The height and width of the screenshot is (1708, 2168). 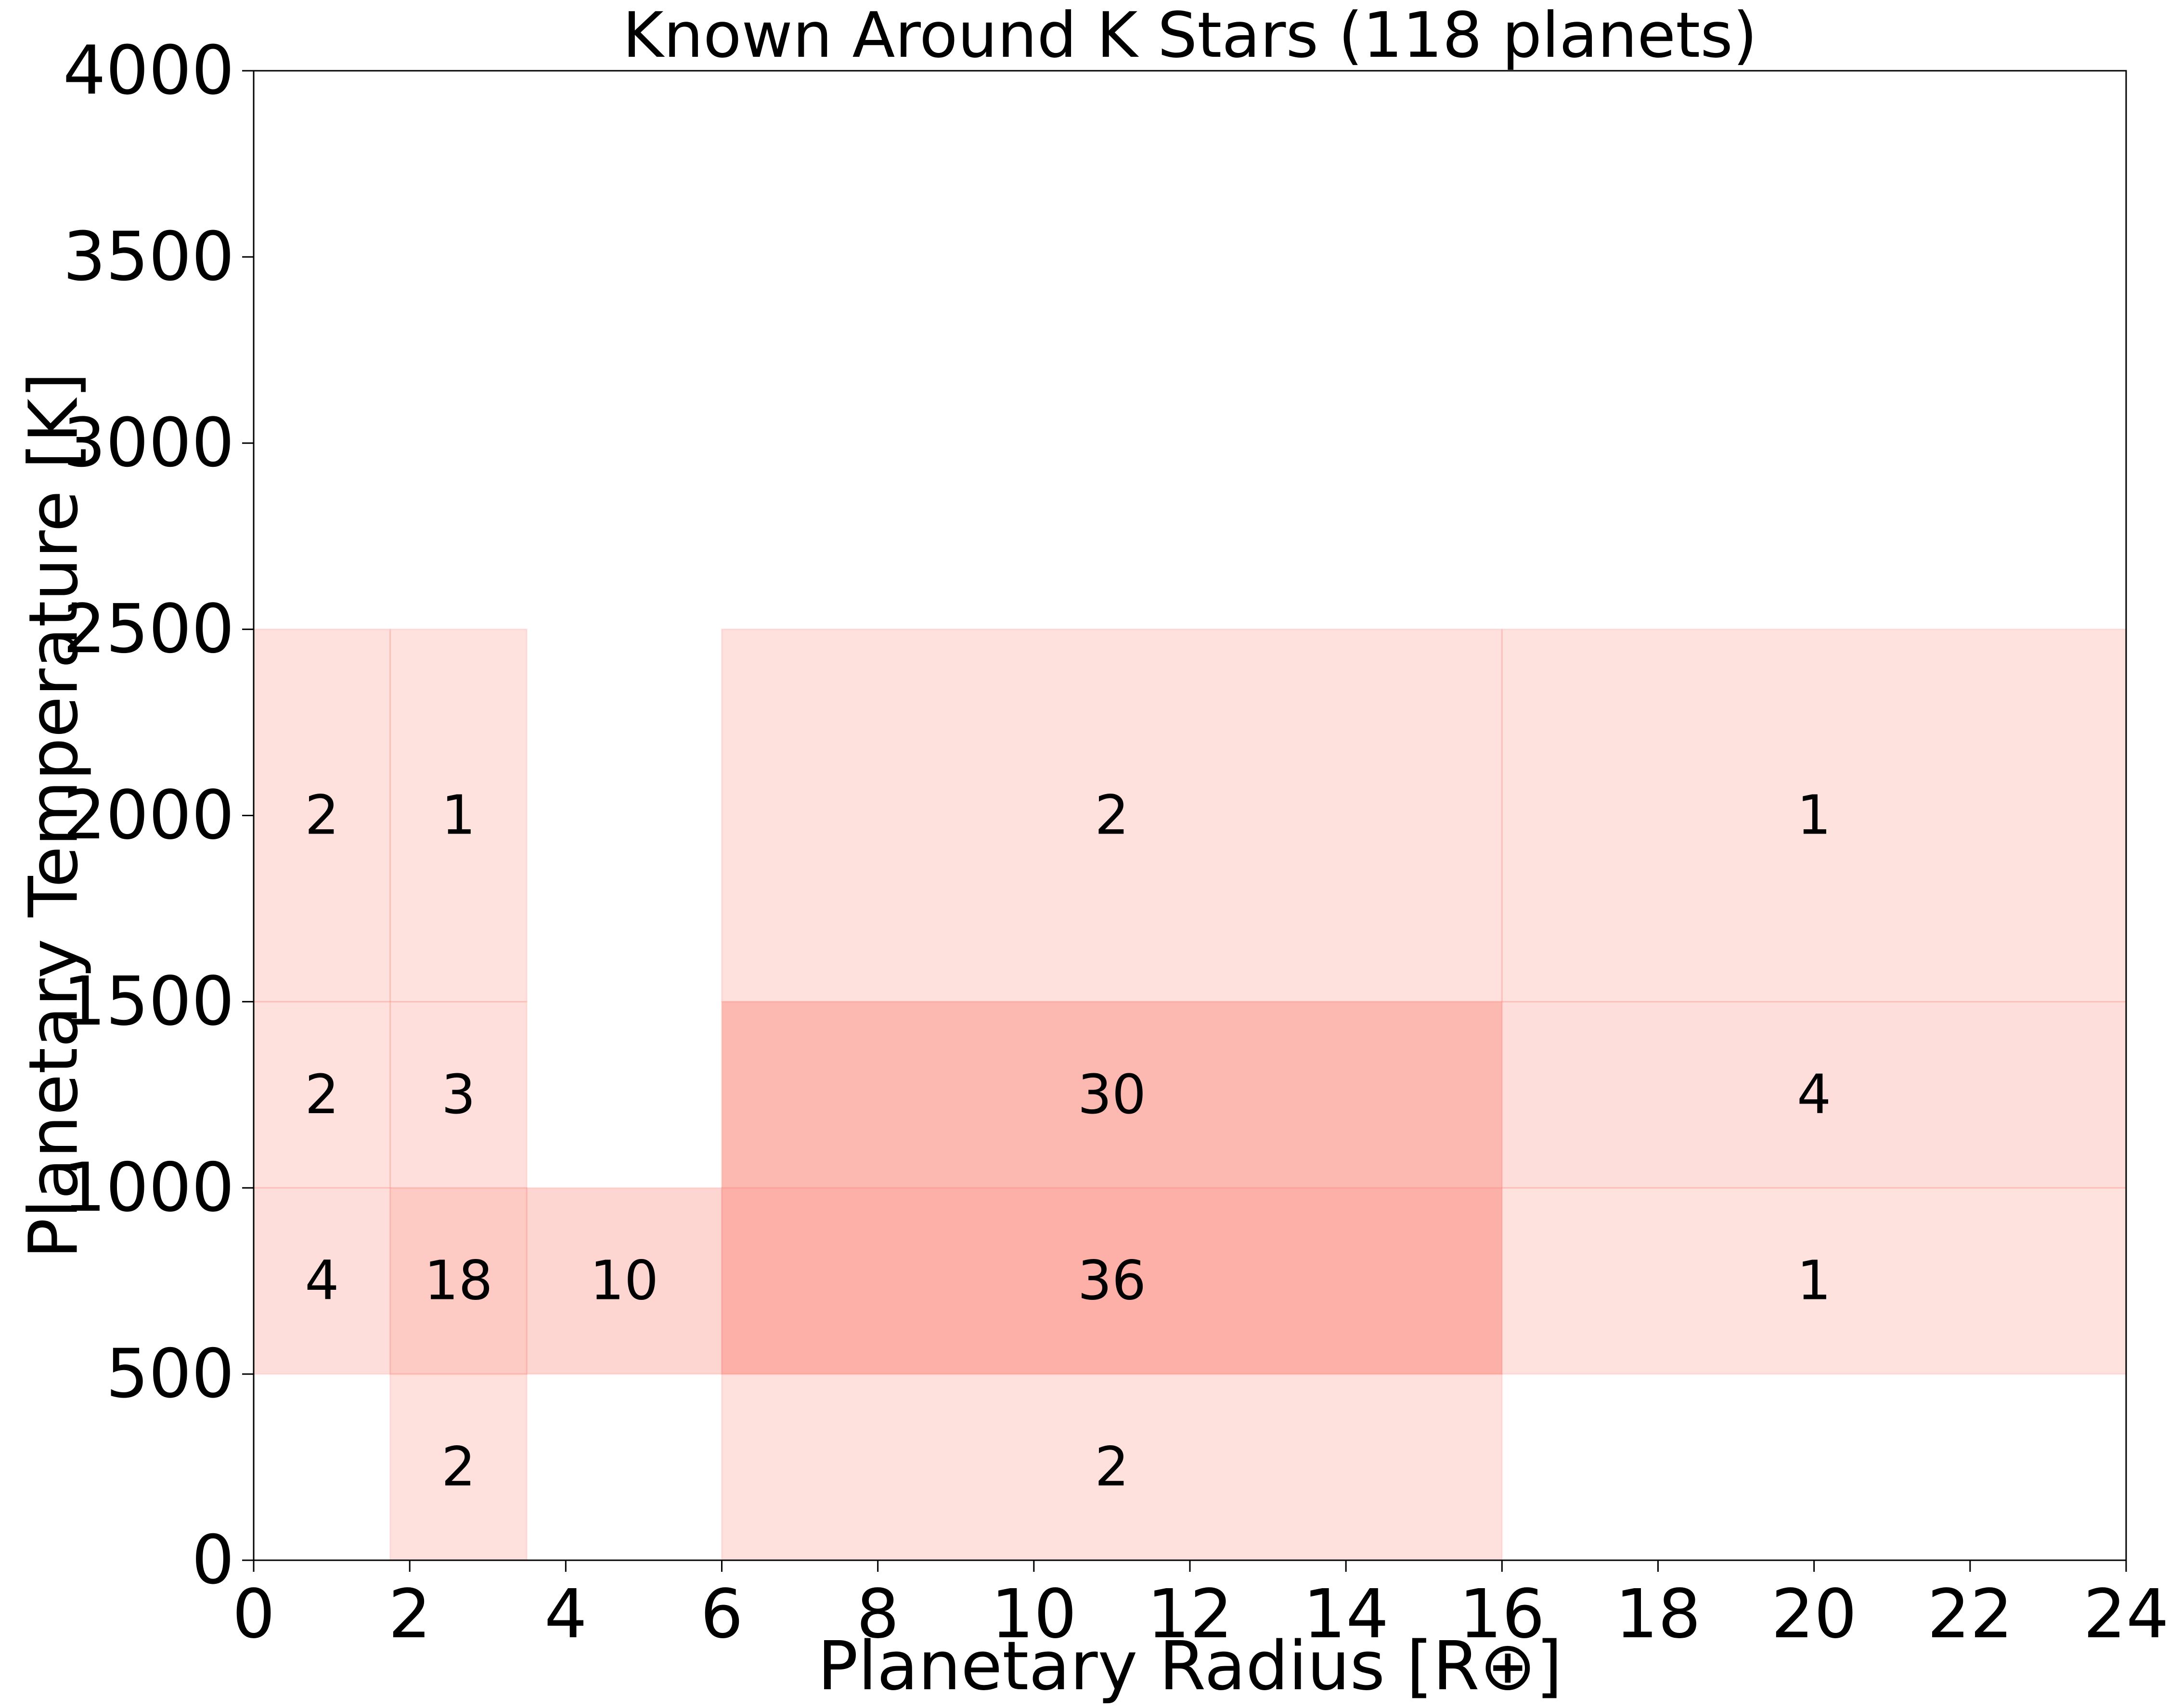 What do you see at coordinates (148, 815) in the screenshot?
I see `y-tick-label: 2000` at bounding box center [148, 815].